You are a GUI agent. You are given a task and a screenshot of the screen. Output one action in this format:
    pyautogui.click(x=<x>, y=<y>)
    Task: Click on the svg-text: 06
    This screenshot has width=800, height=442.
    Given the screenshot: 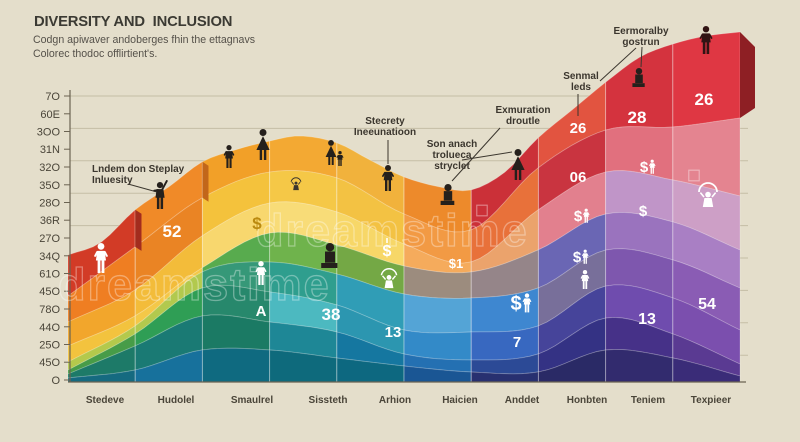 What is the action you would take?
    pyautogui.click(x=578, y=177)
    